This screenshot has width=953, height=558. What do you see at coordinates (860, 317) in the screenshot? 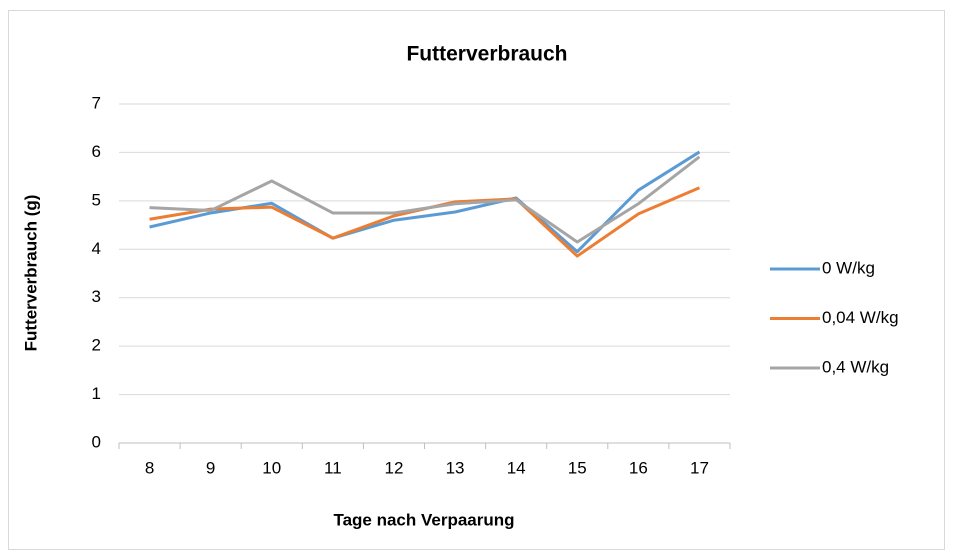
I see `legend-label: 0,04 W/kg` at bounding box center [860, 317].